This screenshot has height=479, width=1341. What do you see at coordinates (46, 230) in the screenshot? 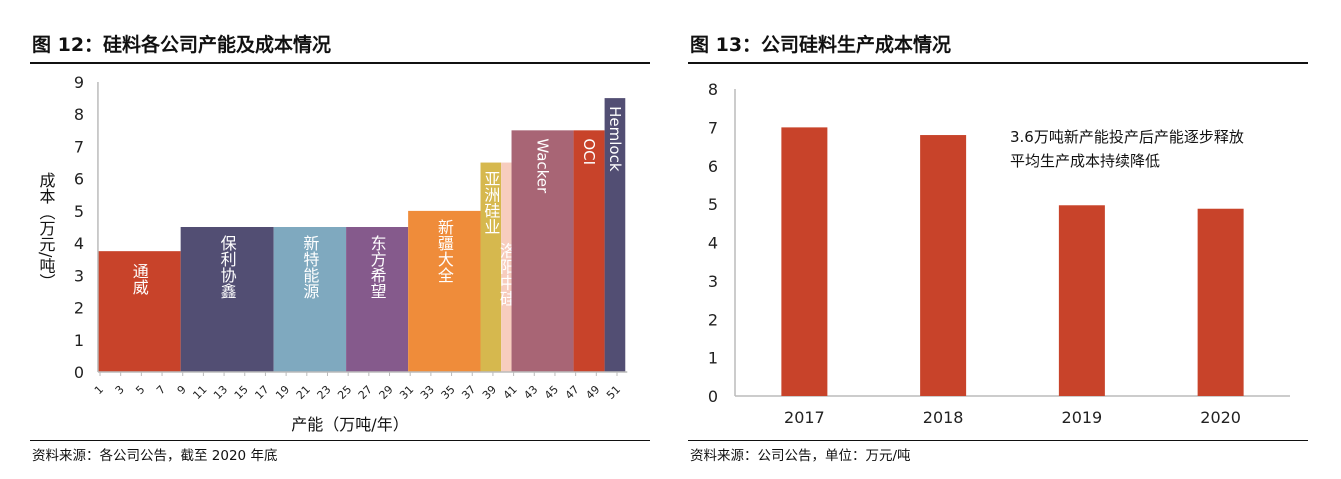
I see `y-axis-title: 成本（万元/吨）` at bounding box center [46, 230].